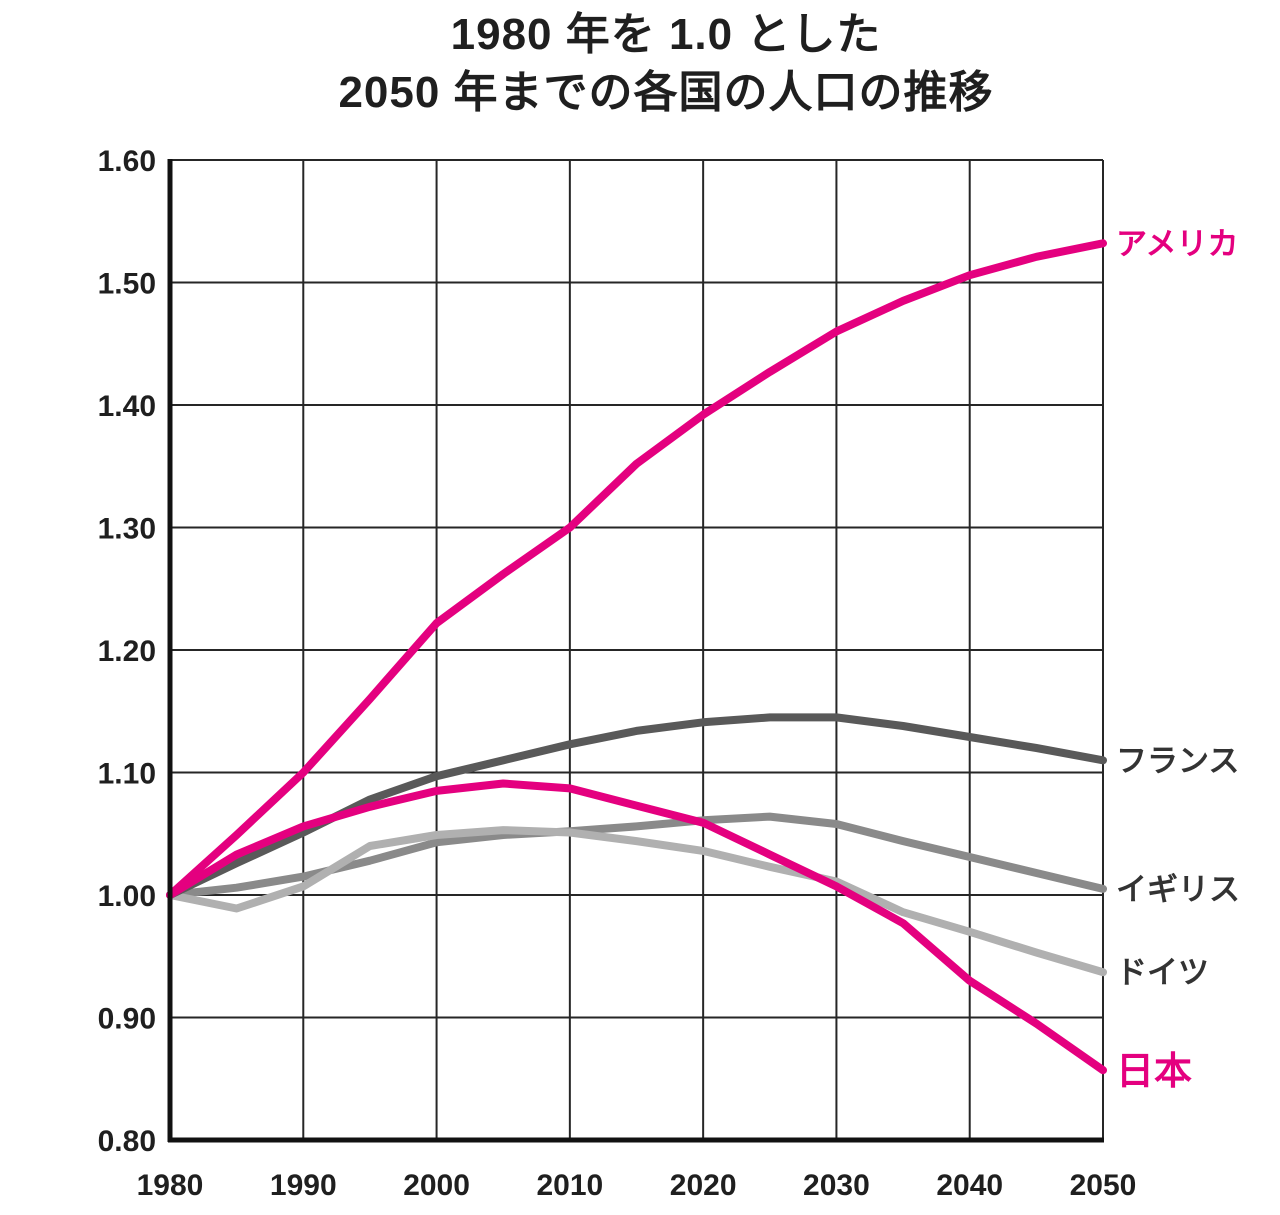  I want to click on y-tick-label-1.30: 1.30, so click(127, 529).